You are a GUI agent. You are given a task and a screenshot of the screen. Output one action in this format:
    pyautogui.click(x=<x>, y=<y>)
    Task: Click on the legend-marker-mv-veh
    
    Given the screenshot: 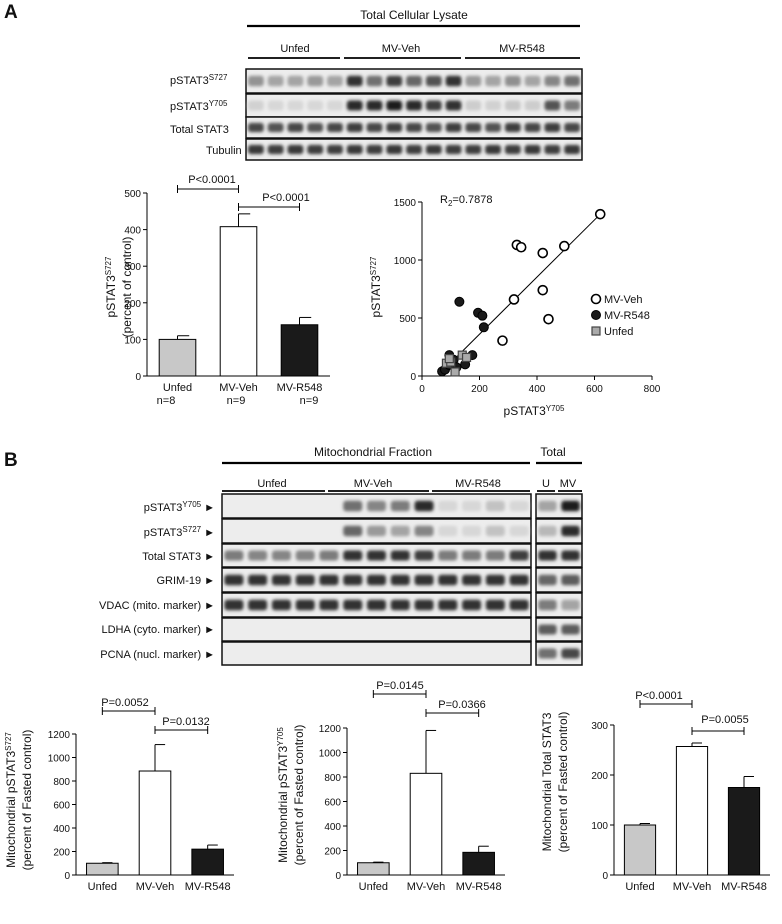 What is the action you would take?
    pyautogui.click(x=596, y=299)
    